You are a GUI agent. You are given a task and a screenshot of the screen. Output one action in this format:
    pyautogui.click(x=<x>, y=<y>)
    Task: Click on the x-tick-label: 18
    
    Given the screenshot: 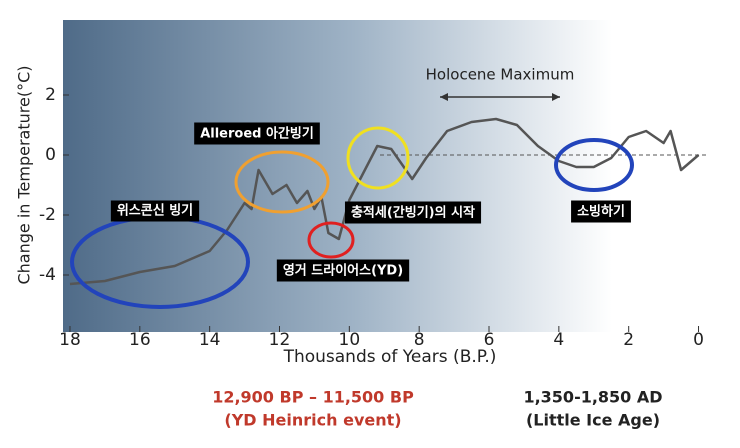 What is the action you would take?
    pyautogui.click(x=70, y=340)
    